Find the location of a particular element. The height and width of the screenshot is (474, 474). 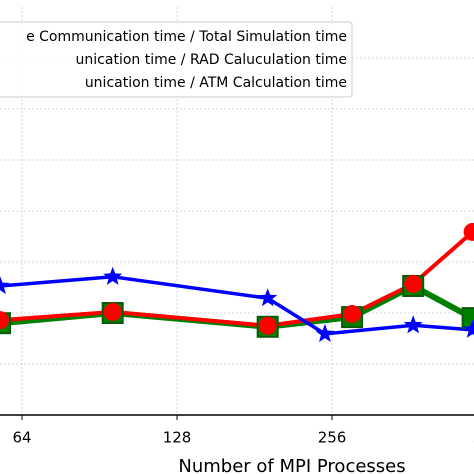

legend-box is located at coordinates (176, 59).